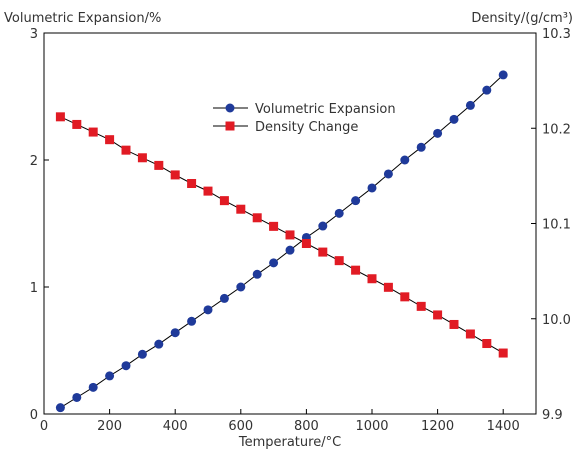 The image size is (577, 452). I want to click on legend-item-density-change: Density Change, so click(285, 127).